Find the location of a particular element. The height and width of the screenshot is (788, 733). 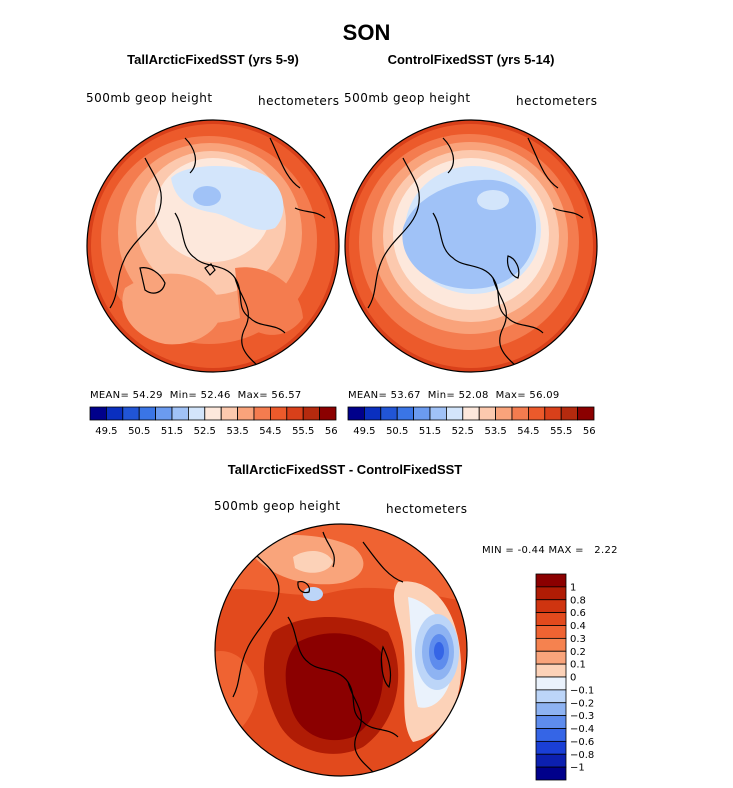

panel2-map is located at coordinates (471, 246).